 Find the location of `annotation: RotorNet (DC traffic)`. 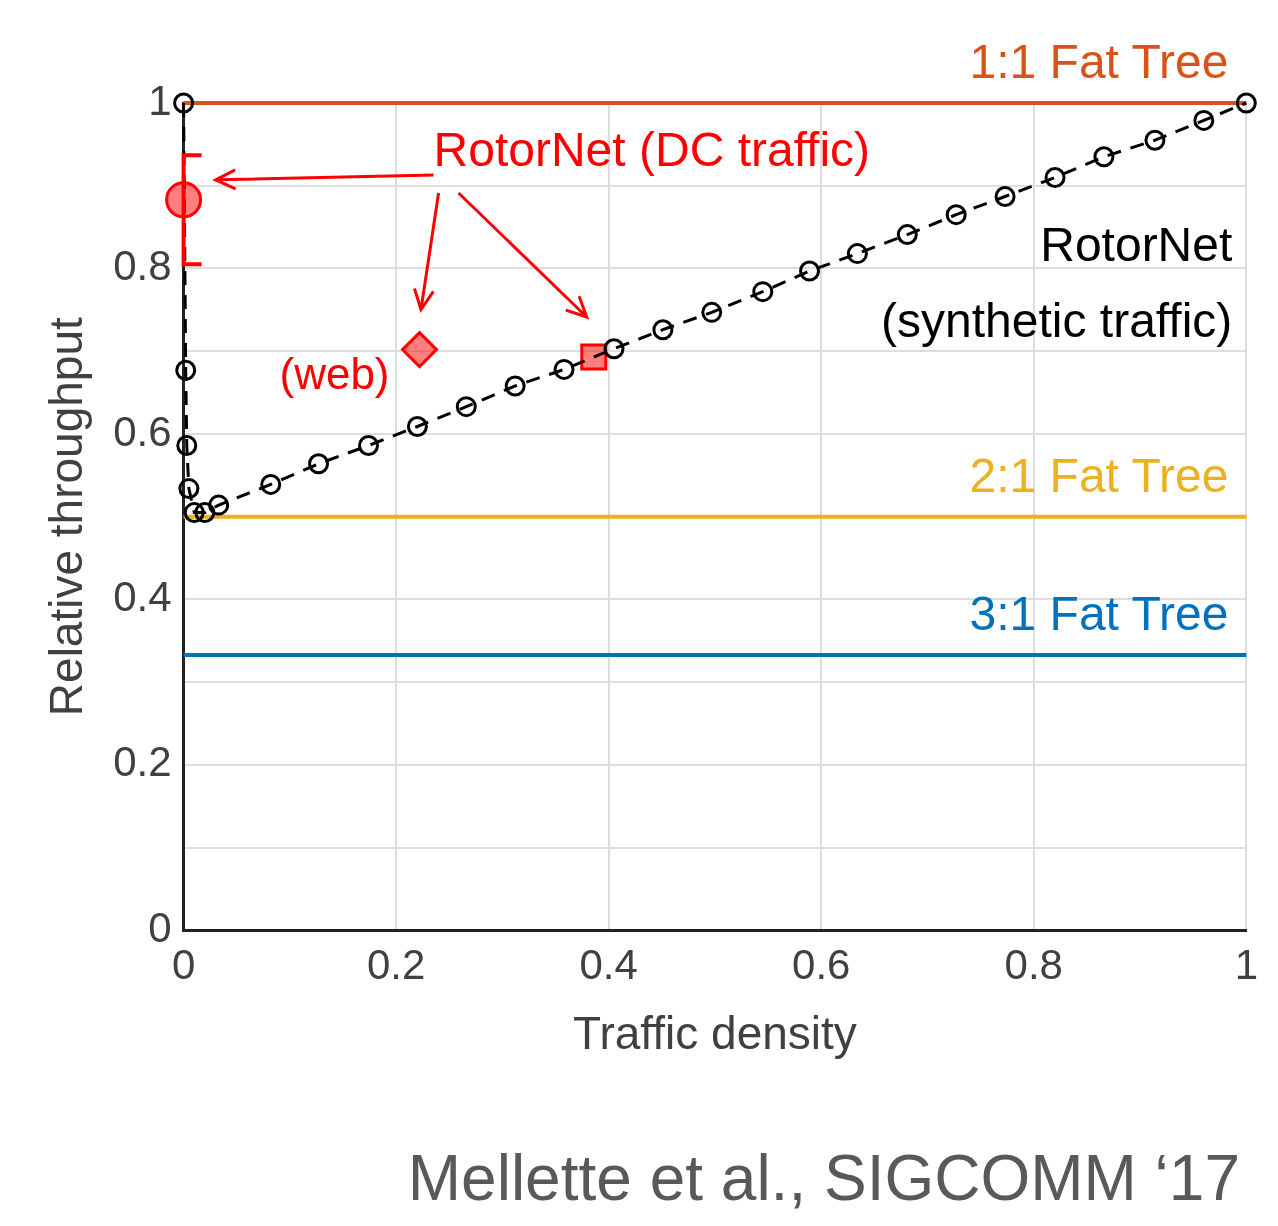

annotation: RotorNet (DC traffic) is located at coordinates (652, 150).